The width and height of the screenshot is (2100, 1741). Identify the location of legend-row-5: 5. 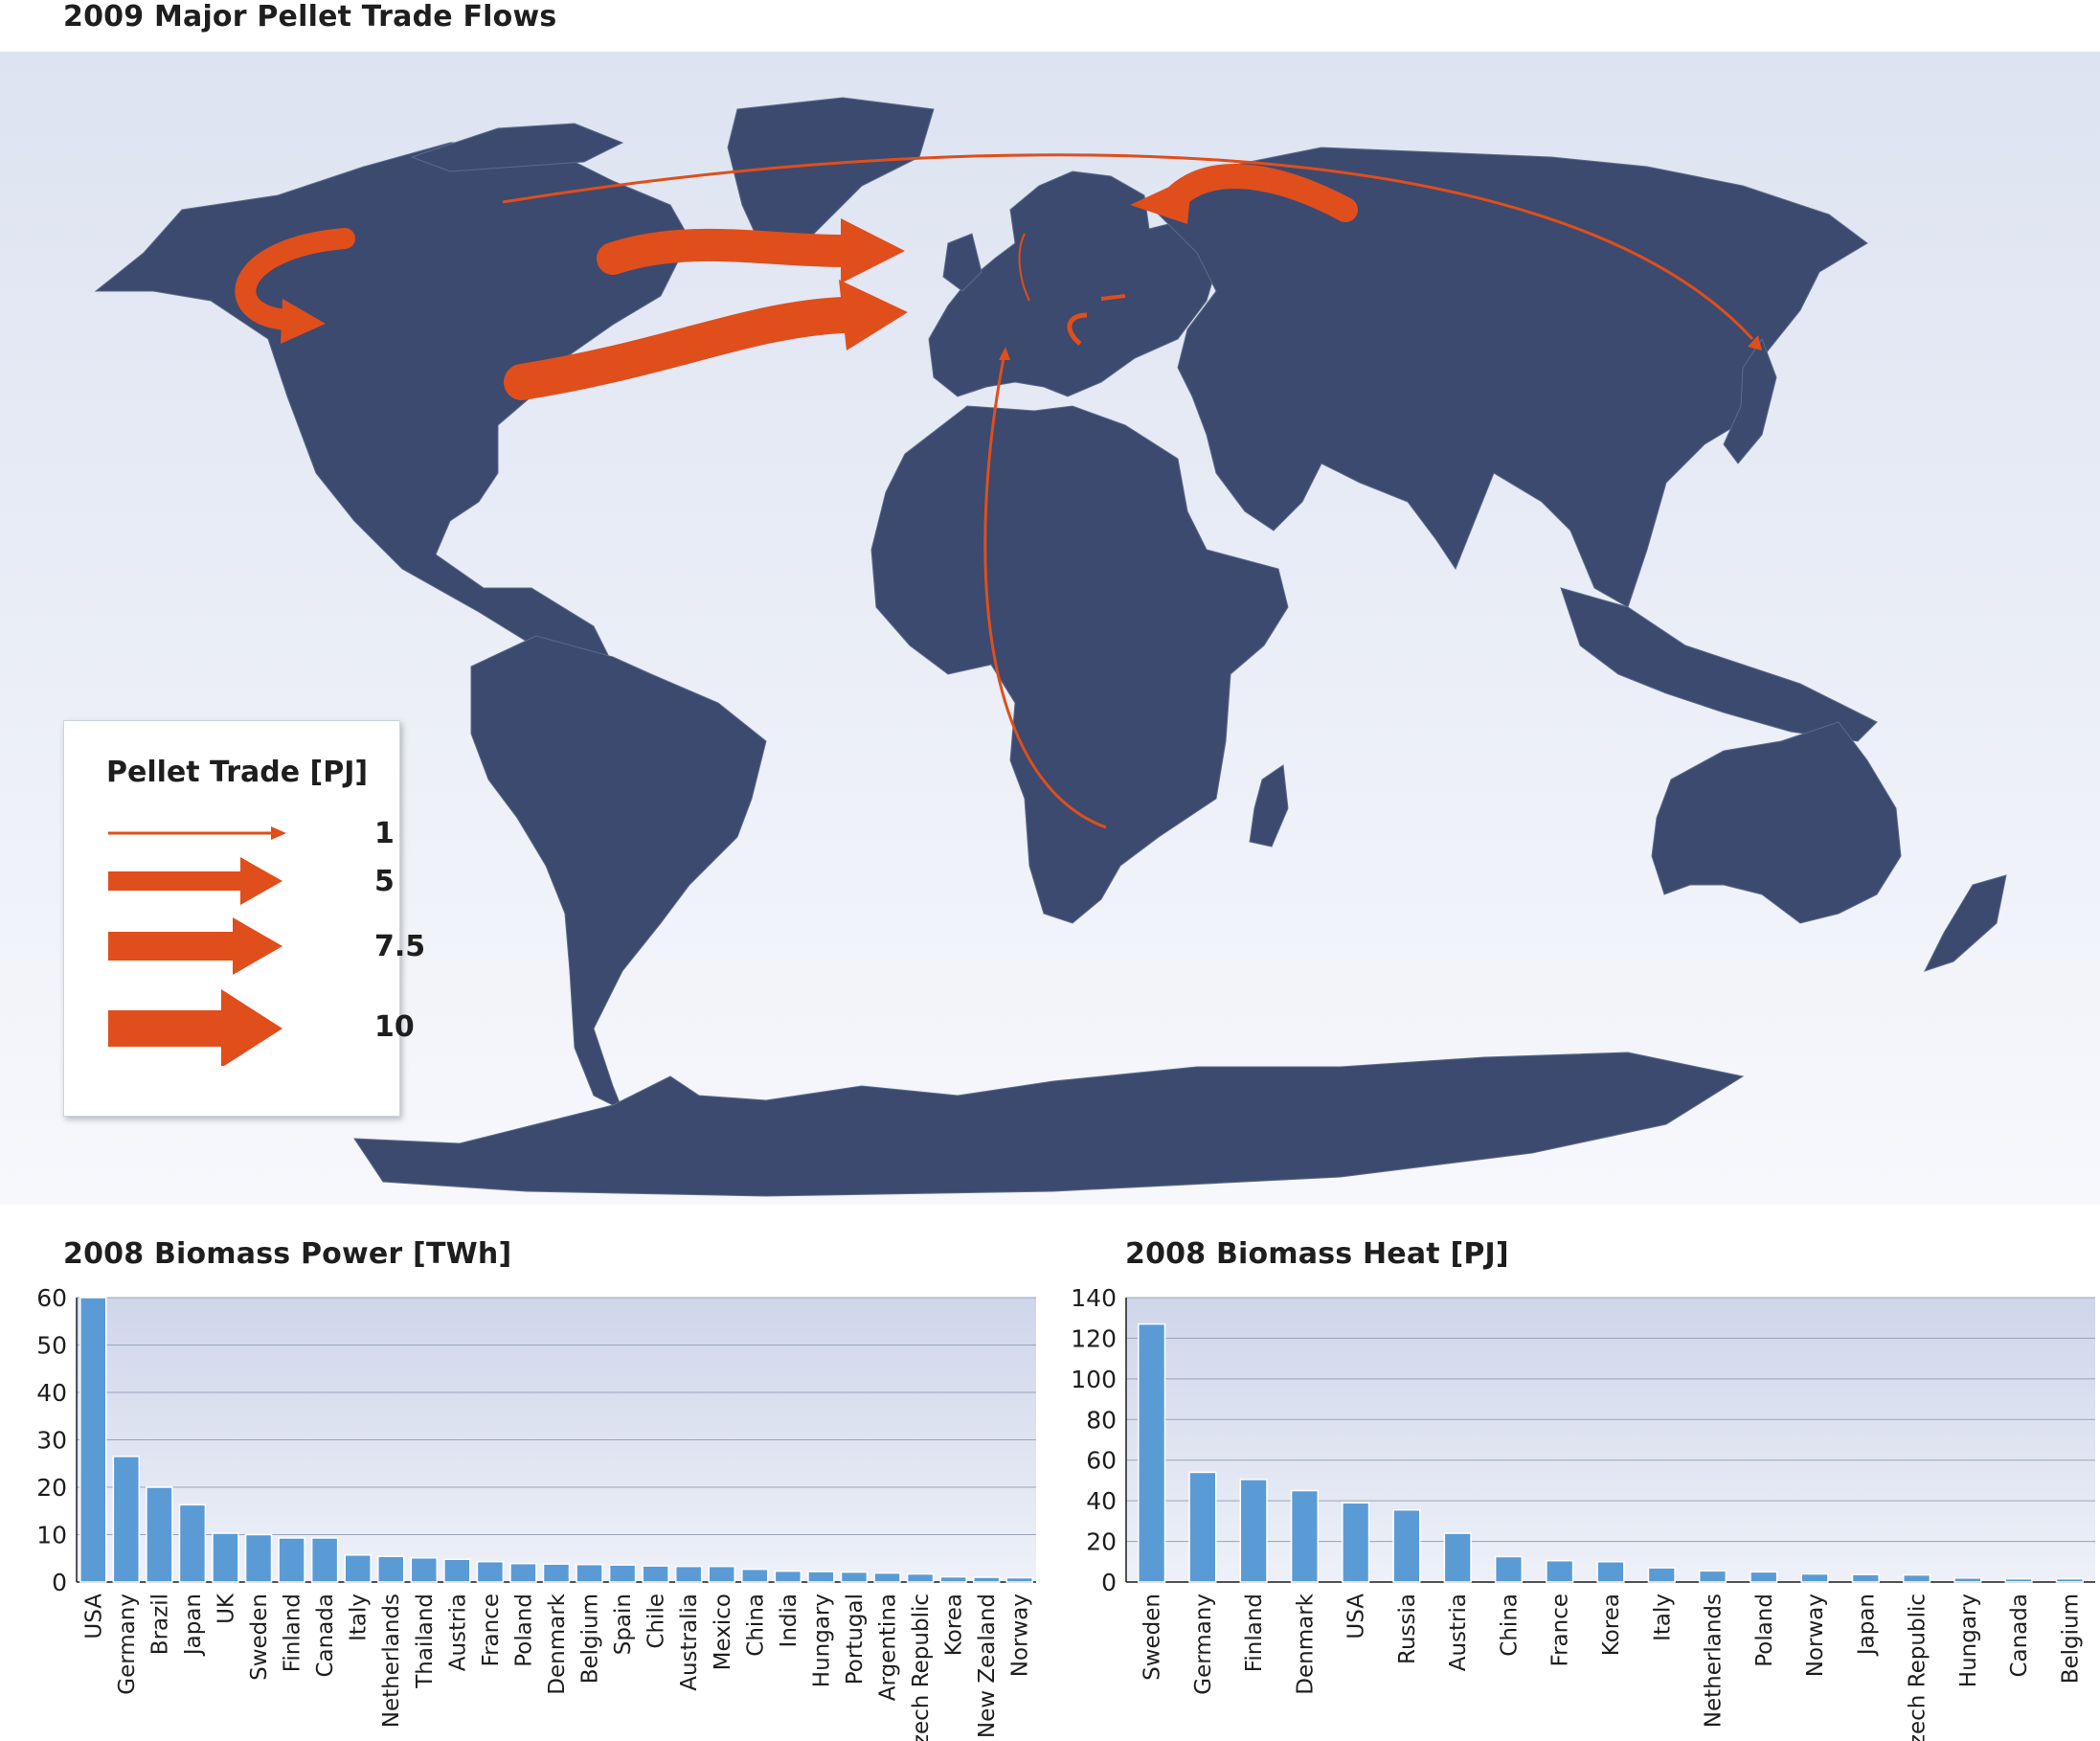
(251, 881).